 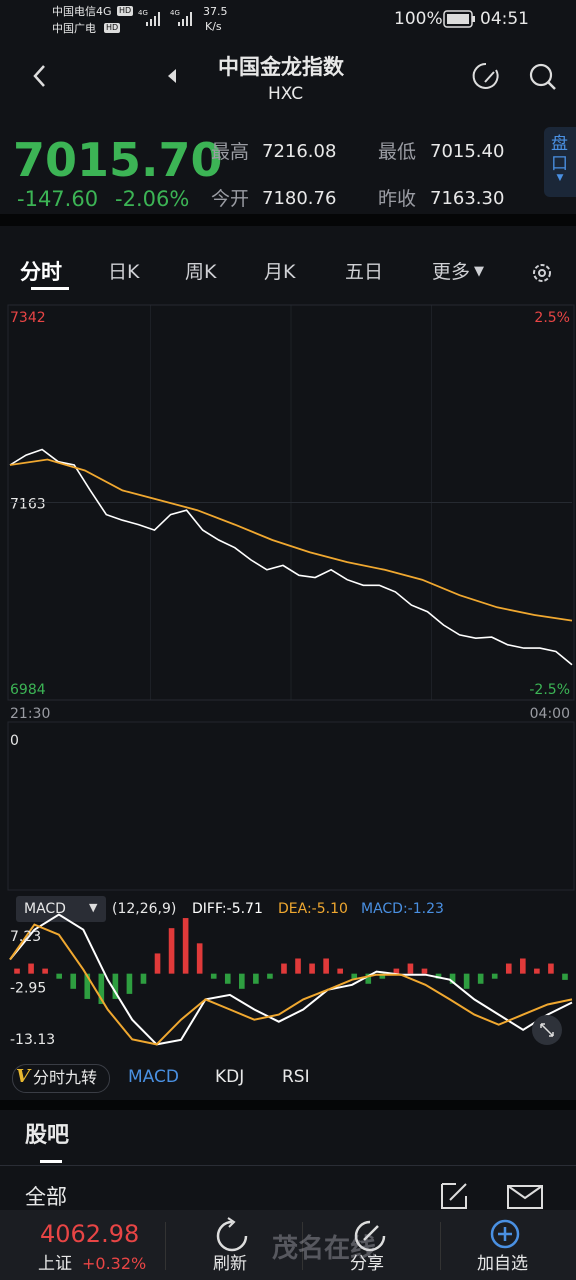 What do you see at coordinates (324, 1249) in the screenshot?
I see `watermark: 茂名在线` at bounding box center [324, 1249].